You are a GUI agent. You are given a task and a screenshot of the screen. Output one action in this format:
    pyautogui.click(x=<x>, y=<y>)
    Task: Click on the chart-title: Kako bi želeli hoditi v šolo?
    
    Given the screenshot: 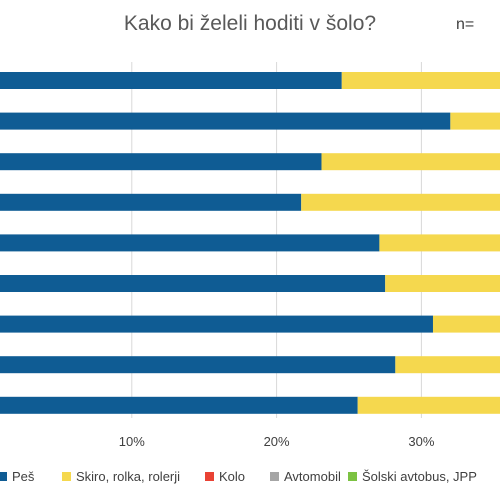 What is the action you would take?
    pyautogui.click(x=250, y=23)
    